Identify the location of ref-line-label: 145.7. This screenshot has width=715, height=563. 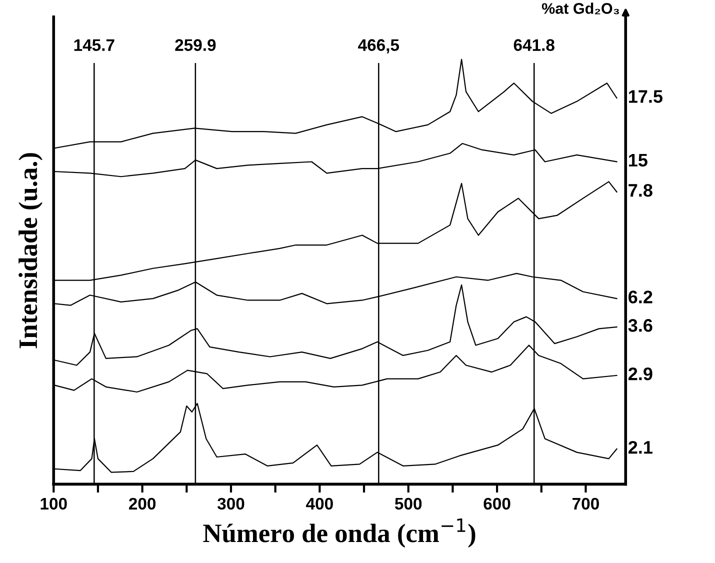
(94, 45).